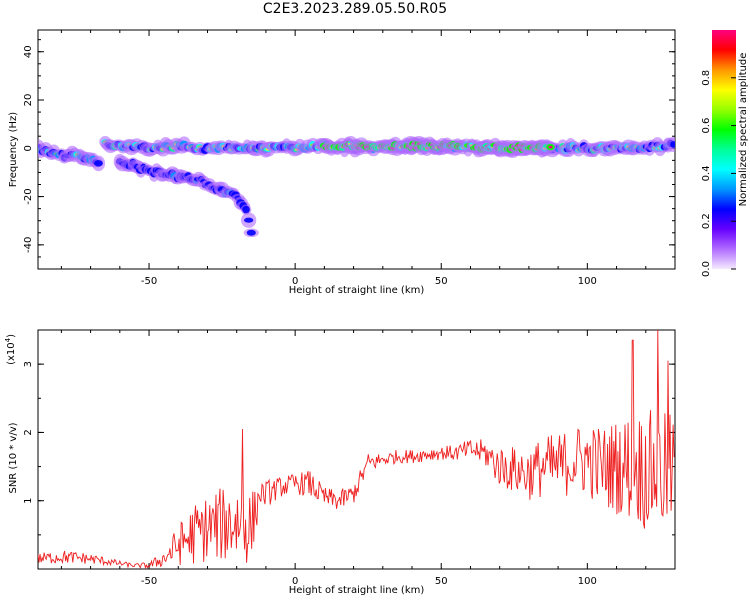 This screenshot has width=750, height=600. I want to click on y-tick-label: 2, so click(28, 432).